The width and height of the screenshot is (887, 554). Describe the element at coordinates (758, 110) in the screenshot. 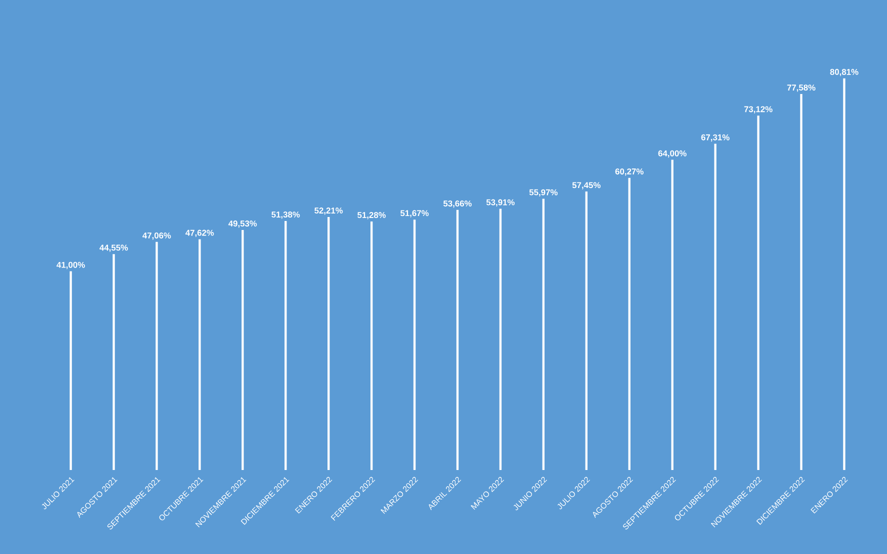

I see `data-label: 73,12%` at that location.